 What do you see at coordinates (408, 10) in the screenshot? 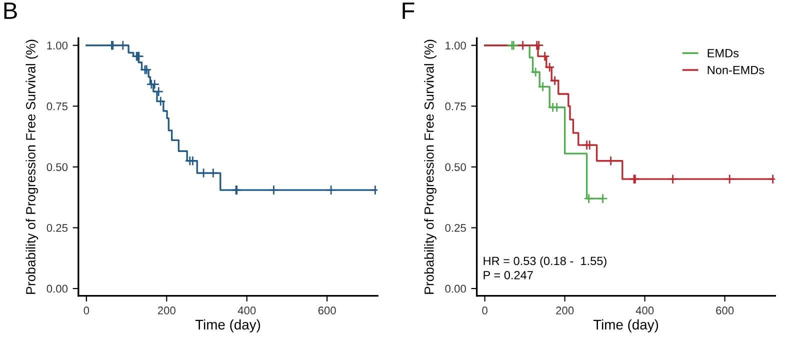
I see `chart-title: F` at bounding box center [408, 10].